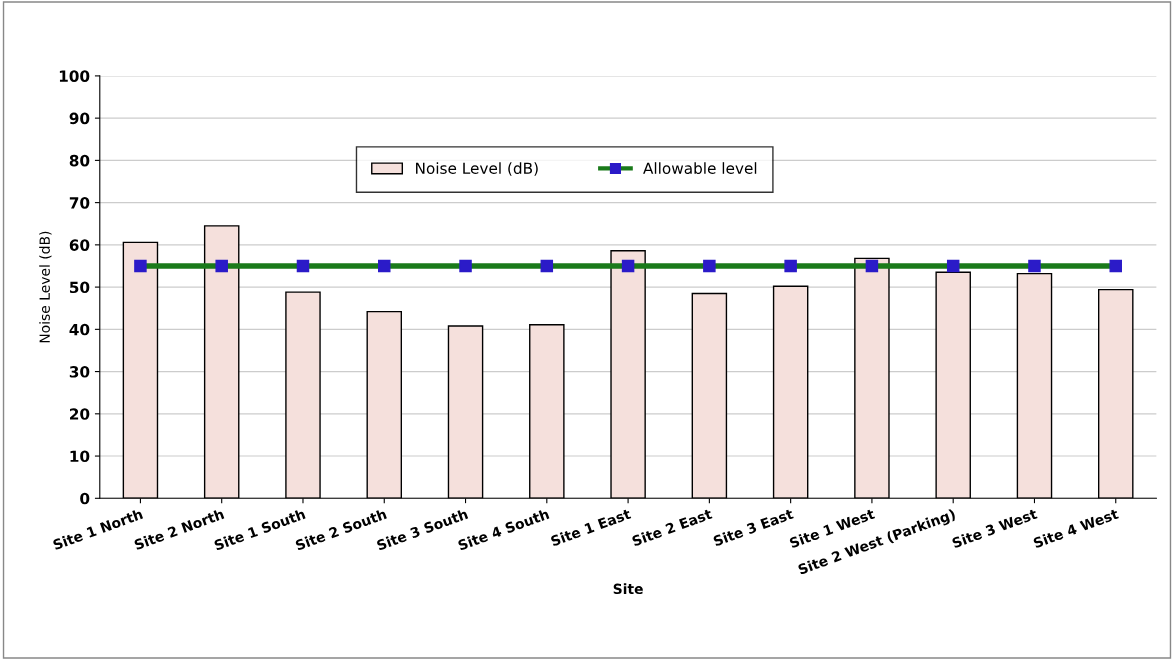 The height and width of the screenshot is (660, 1174). I want to click on y-tick-label: 70, so click(79, 203).